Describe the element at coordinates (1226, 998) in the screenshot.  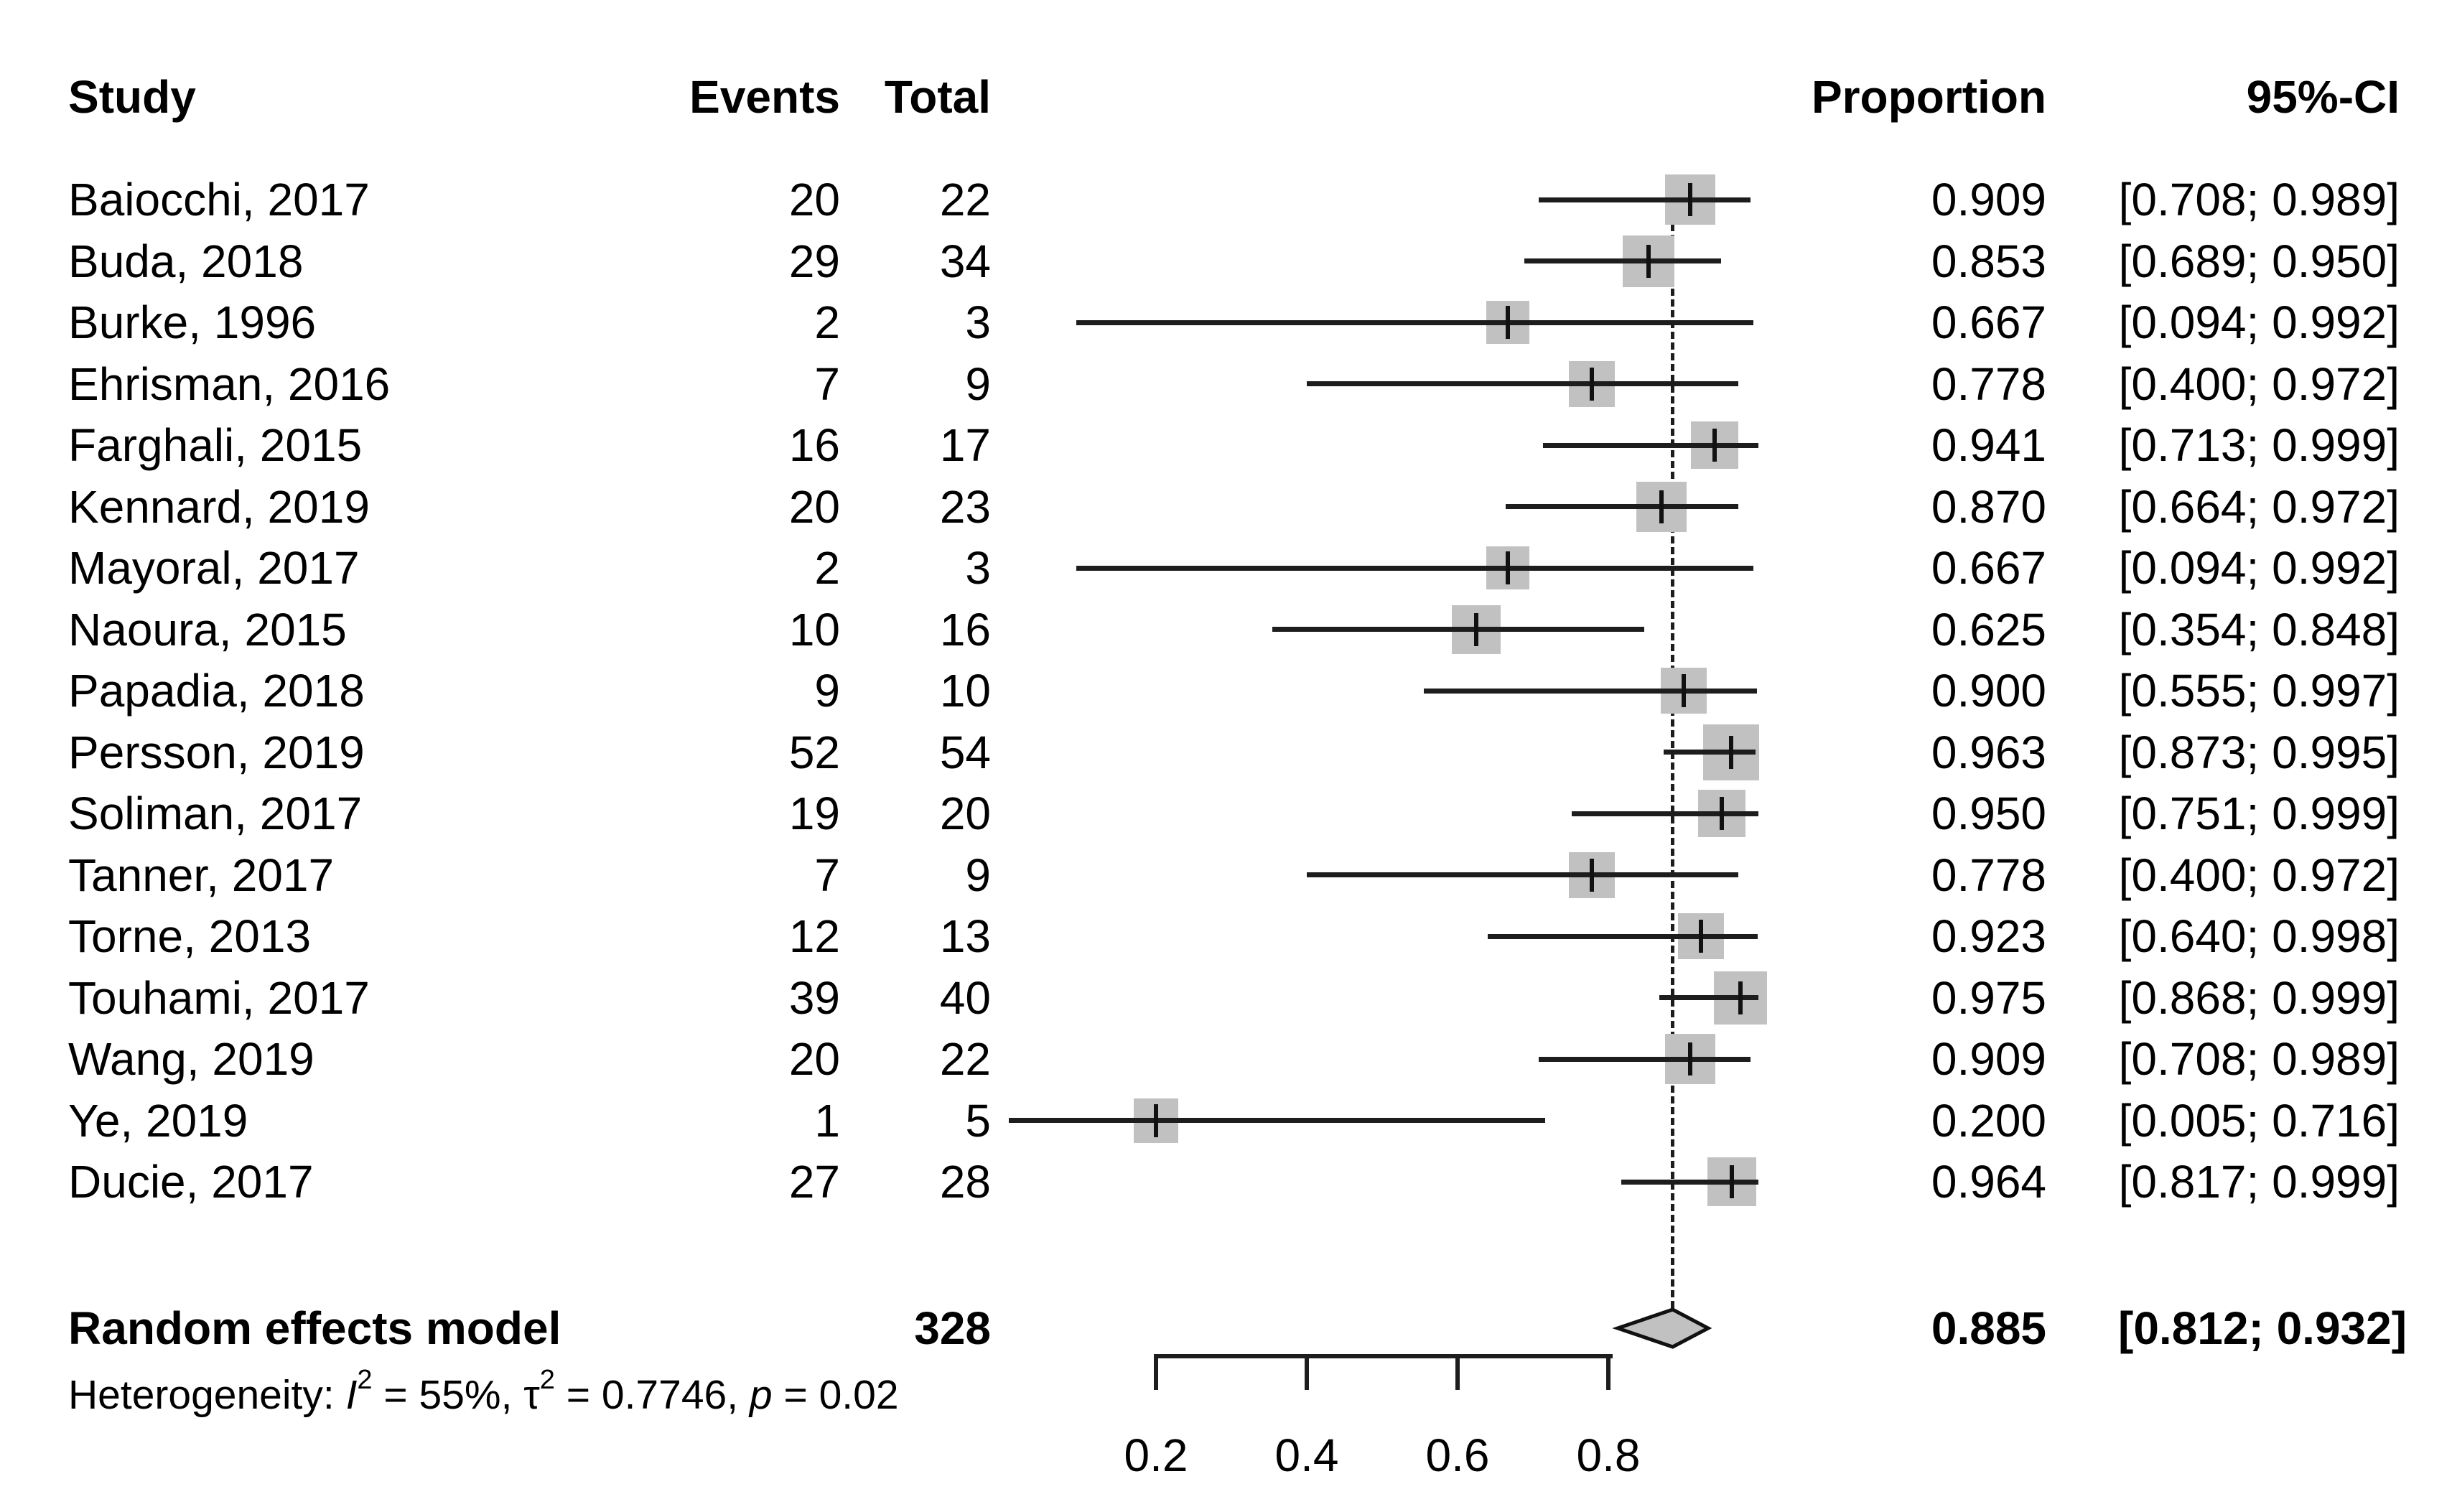
I see `study-row: Touhami, 2017 39 40 0.975 [0.868; 0.999]` at that location.